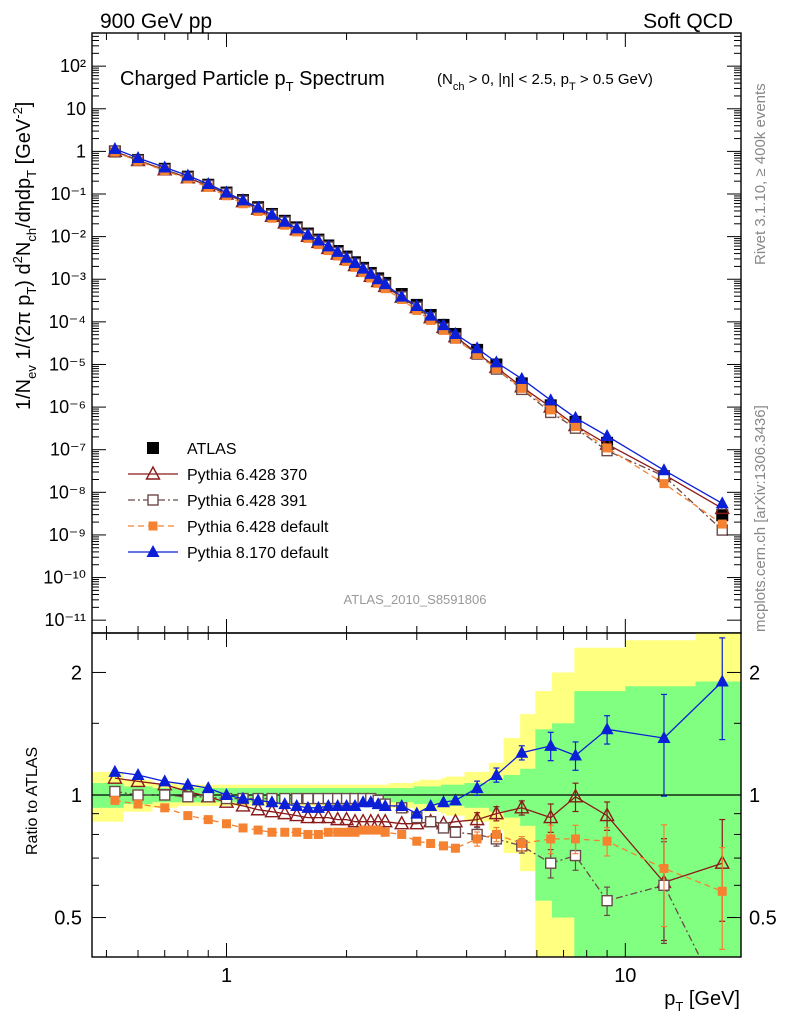  I want to click on y-tick-label: 10⁻¹¹, so click(65, 620).